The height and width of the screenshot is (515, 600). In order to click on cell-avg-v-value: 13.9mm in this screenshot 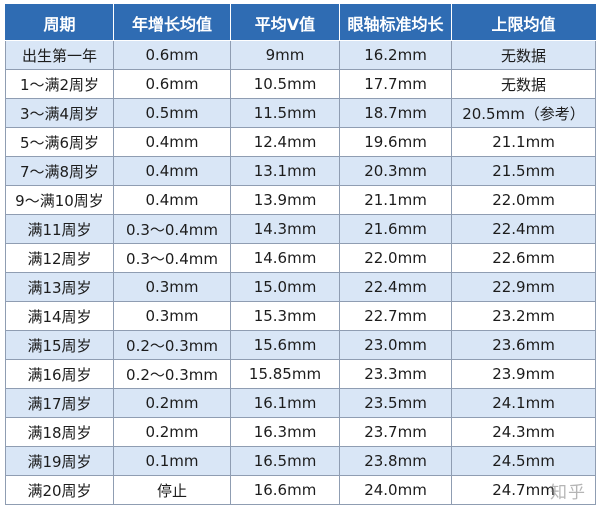, I will do `click(285, 200)`.